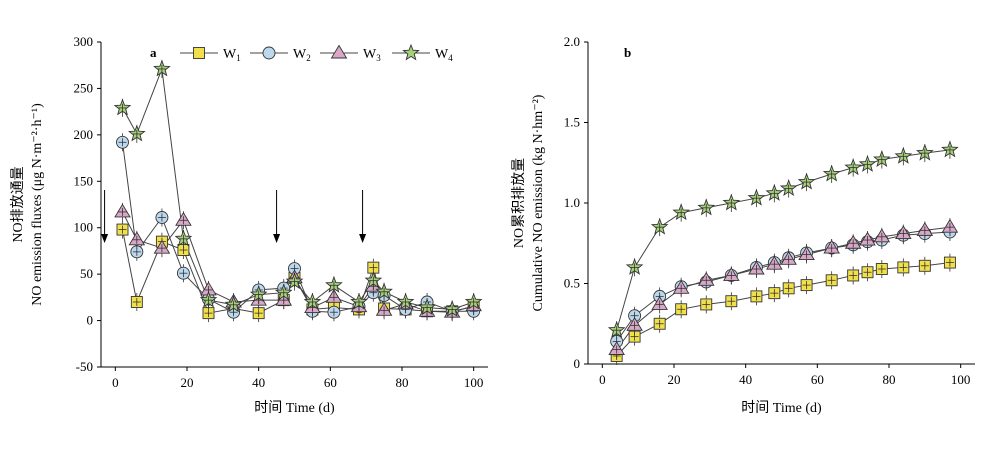  What do you see at coordinates (378, 58) in the screenshot?
I see `legend-label-sub: 3` at bounding box center [378, 58].